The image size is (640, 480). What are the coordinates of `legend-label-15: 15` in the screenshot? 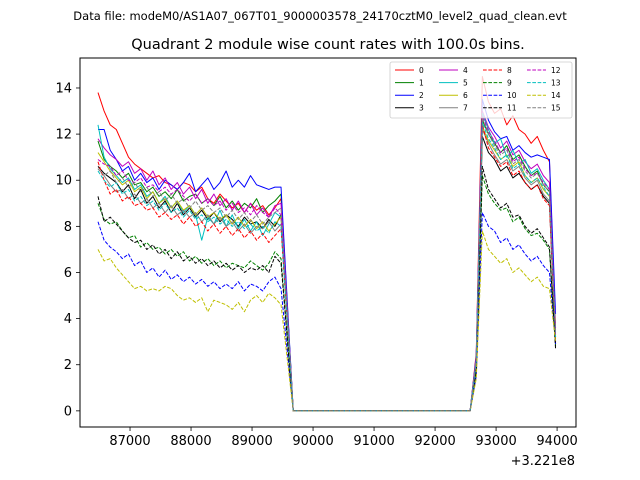 It's located at (556, 108).